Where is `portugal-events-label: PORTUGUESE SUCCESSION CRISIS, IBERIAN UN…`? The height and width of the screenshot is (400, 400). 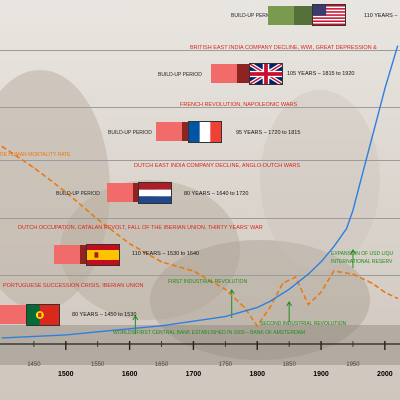 portugal-events-label: PORTUGUESE SUCCESSION CRISIS, IBERIAN UN… is located at coordinates (73, 286).